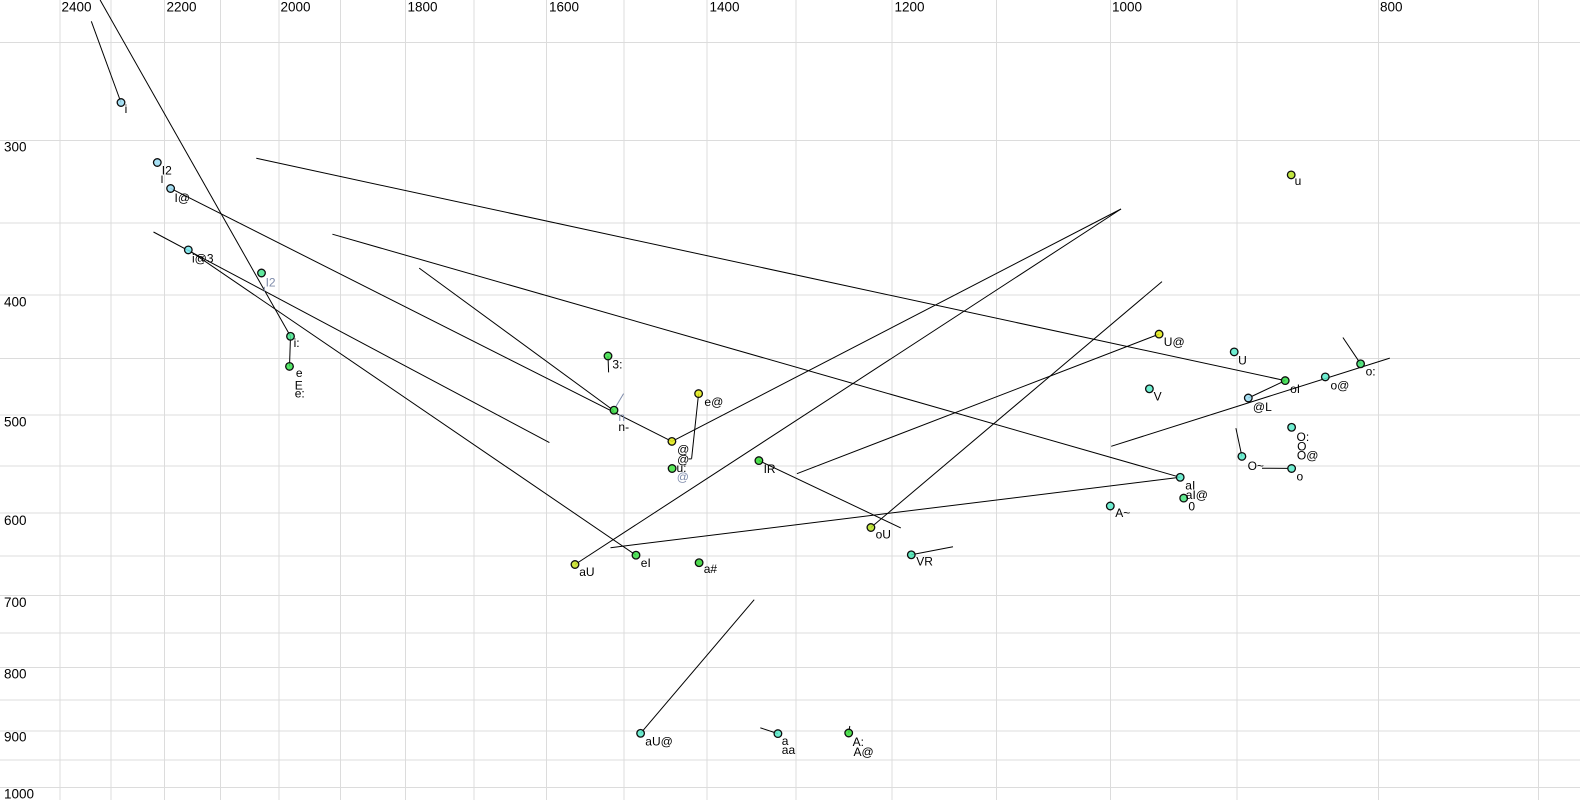 This screenshot has height=800, width=1580. Describe the element at coordinates (711, 569) in the screenshot. I see `svg-text: a#` at that location.